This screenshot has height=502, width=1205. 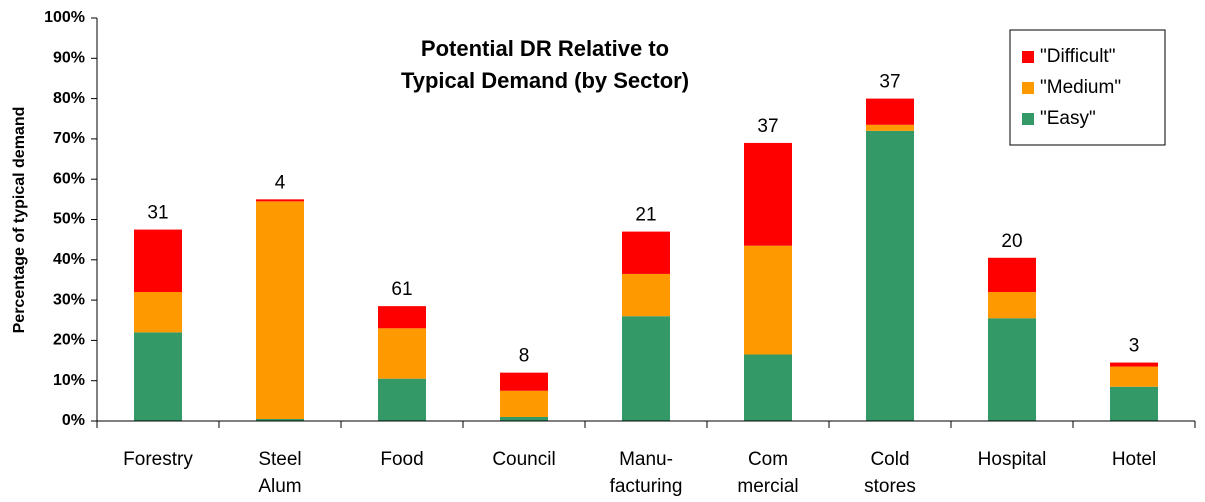 I want to click on y-tick-label: 90%, so click(x=69, y=58).